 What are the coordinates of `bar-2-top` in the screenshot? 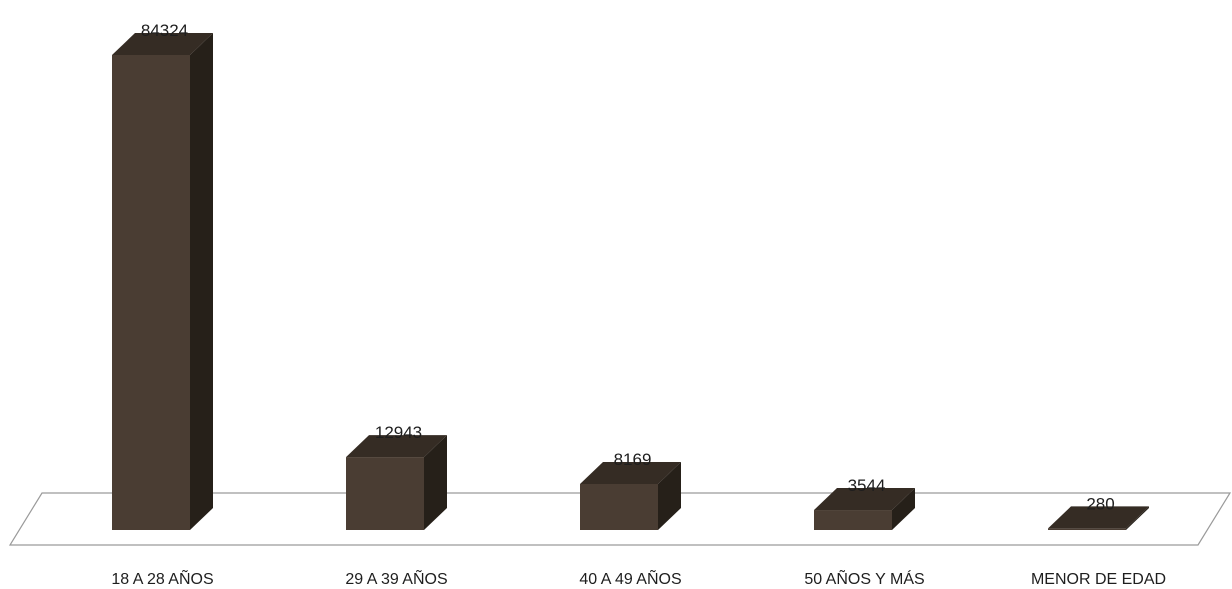 It's located at (396, 446).